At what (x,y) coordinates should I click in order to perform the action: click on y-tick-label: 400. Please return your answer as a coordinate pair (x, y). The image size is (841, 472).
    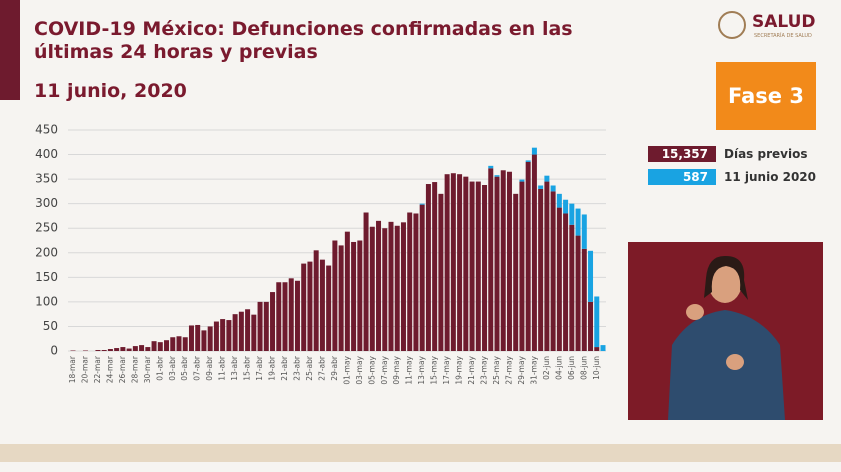
    Looking at the image, I should click on (46, 154).